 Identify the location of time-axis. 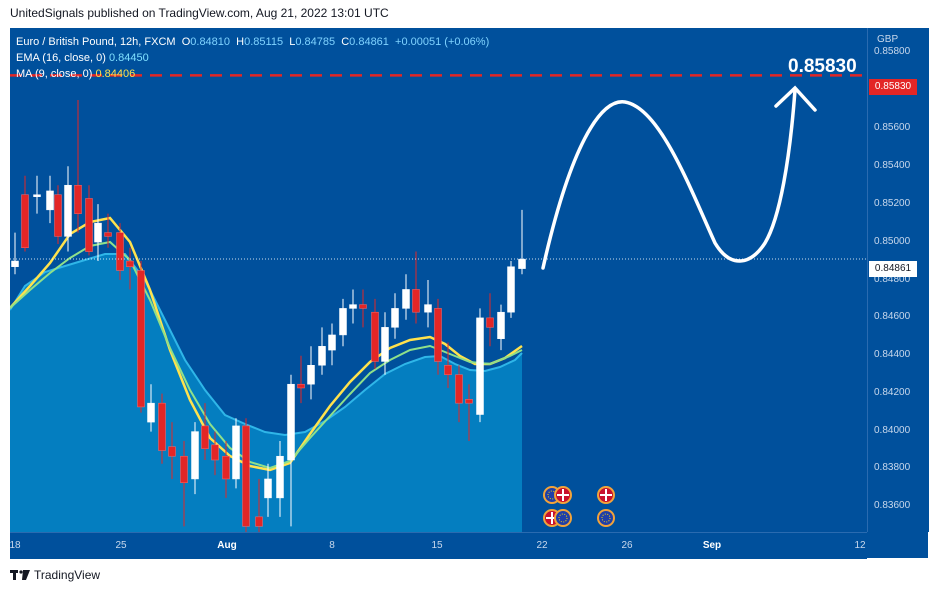
(438, 545).